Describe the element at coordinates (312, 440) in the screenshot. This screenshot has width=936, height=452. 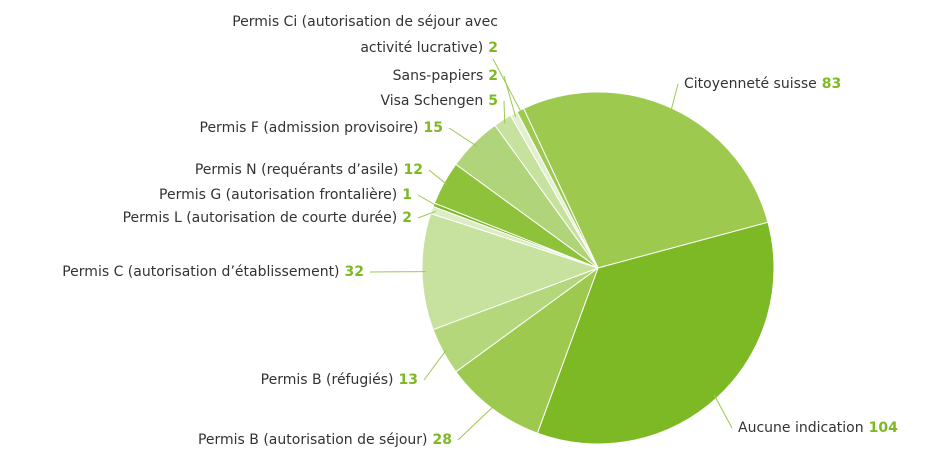
I see `label-name: Permis B (autorisation de séjour)` at that location.